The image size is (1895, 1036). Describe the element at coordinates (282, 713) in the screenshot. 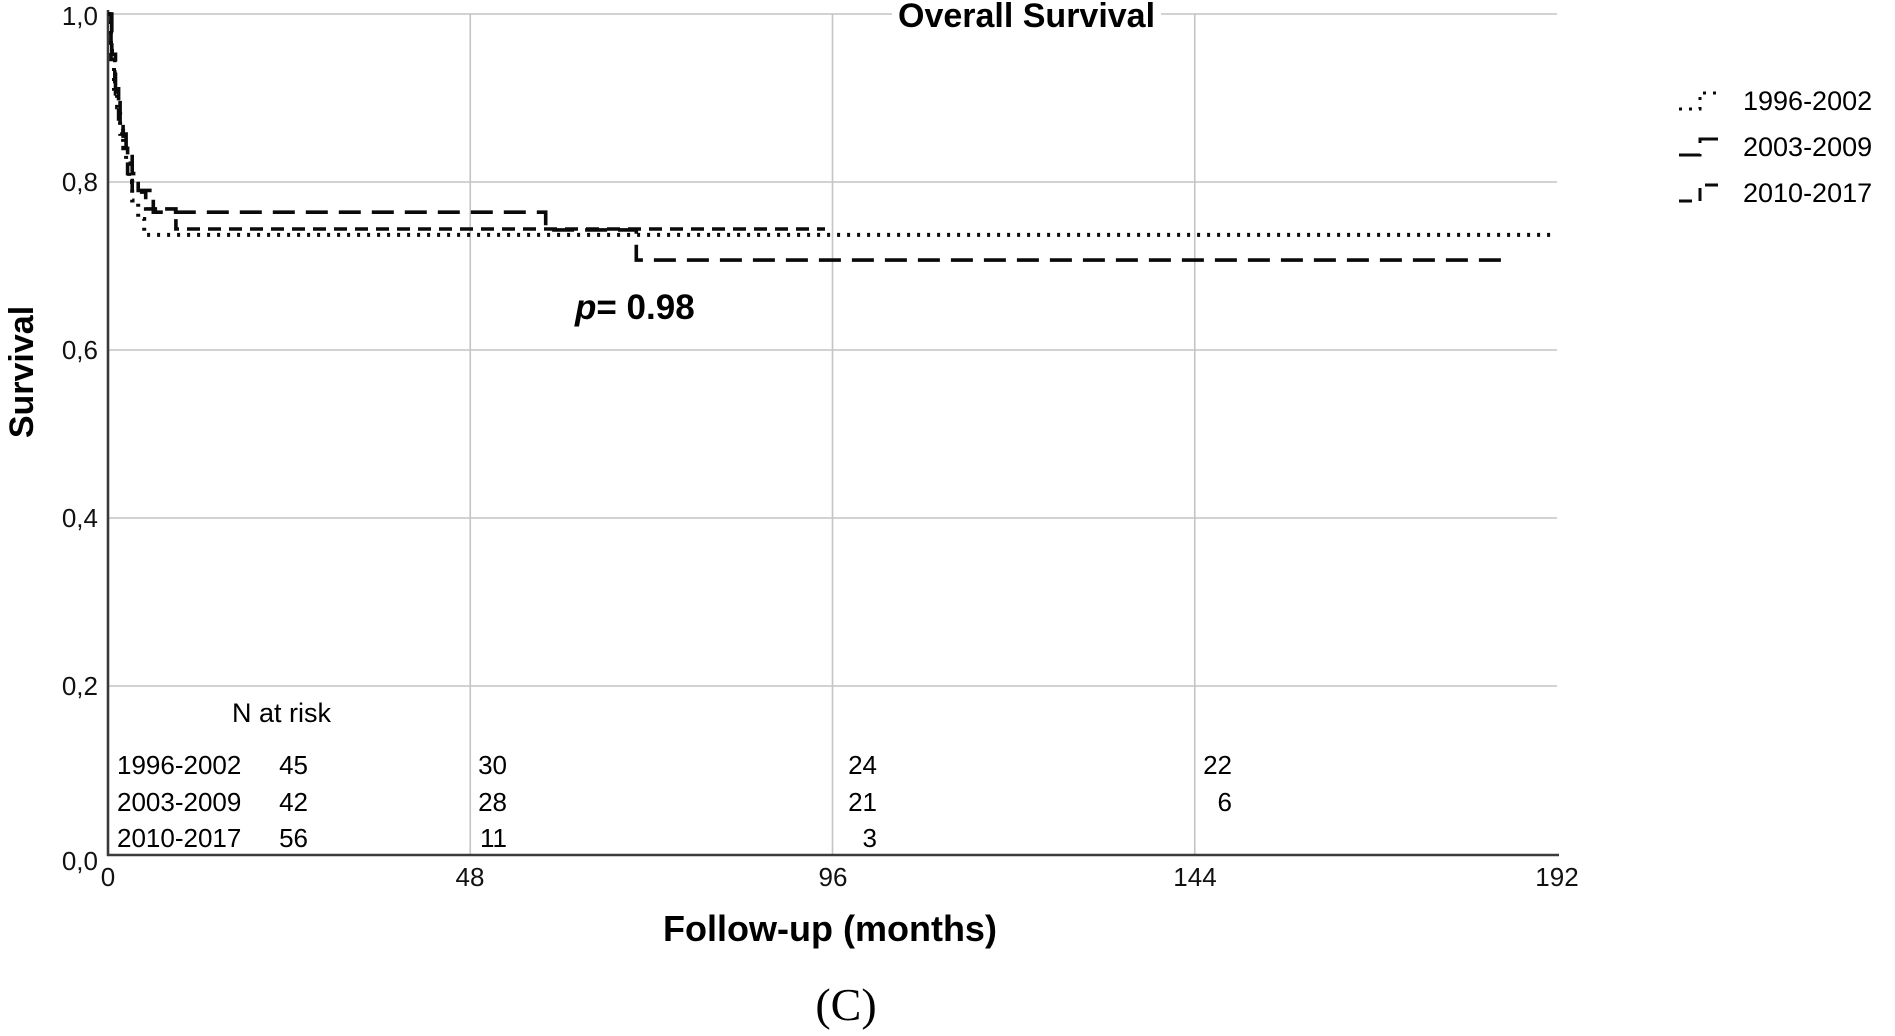

I see `n-at-risk-header: N at risk` at that location.